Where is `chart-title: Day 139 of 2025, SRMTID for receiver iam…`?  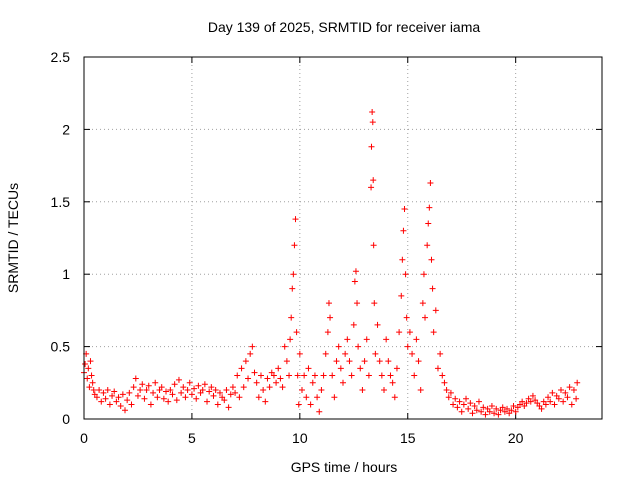
chart-title: Day 139 of 2025, SRMTID for receiver iam… is located at coordinates (344, 27).